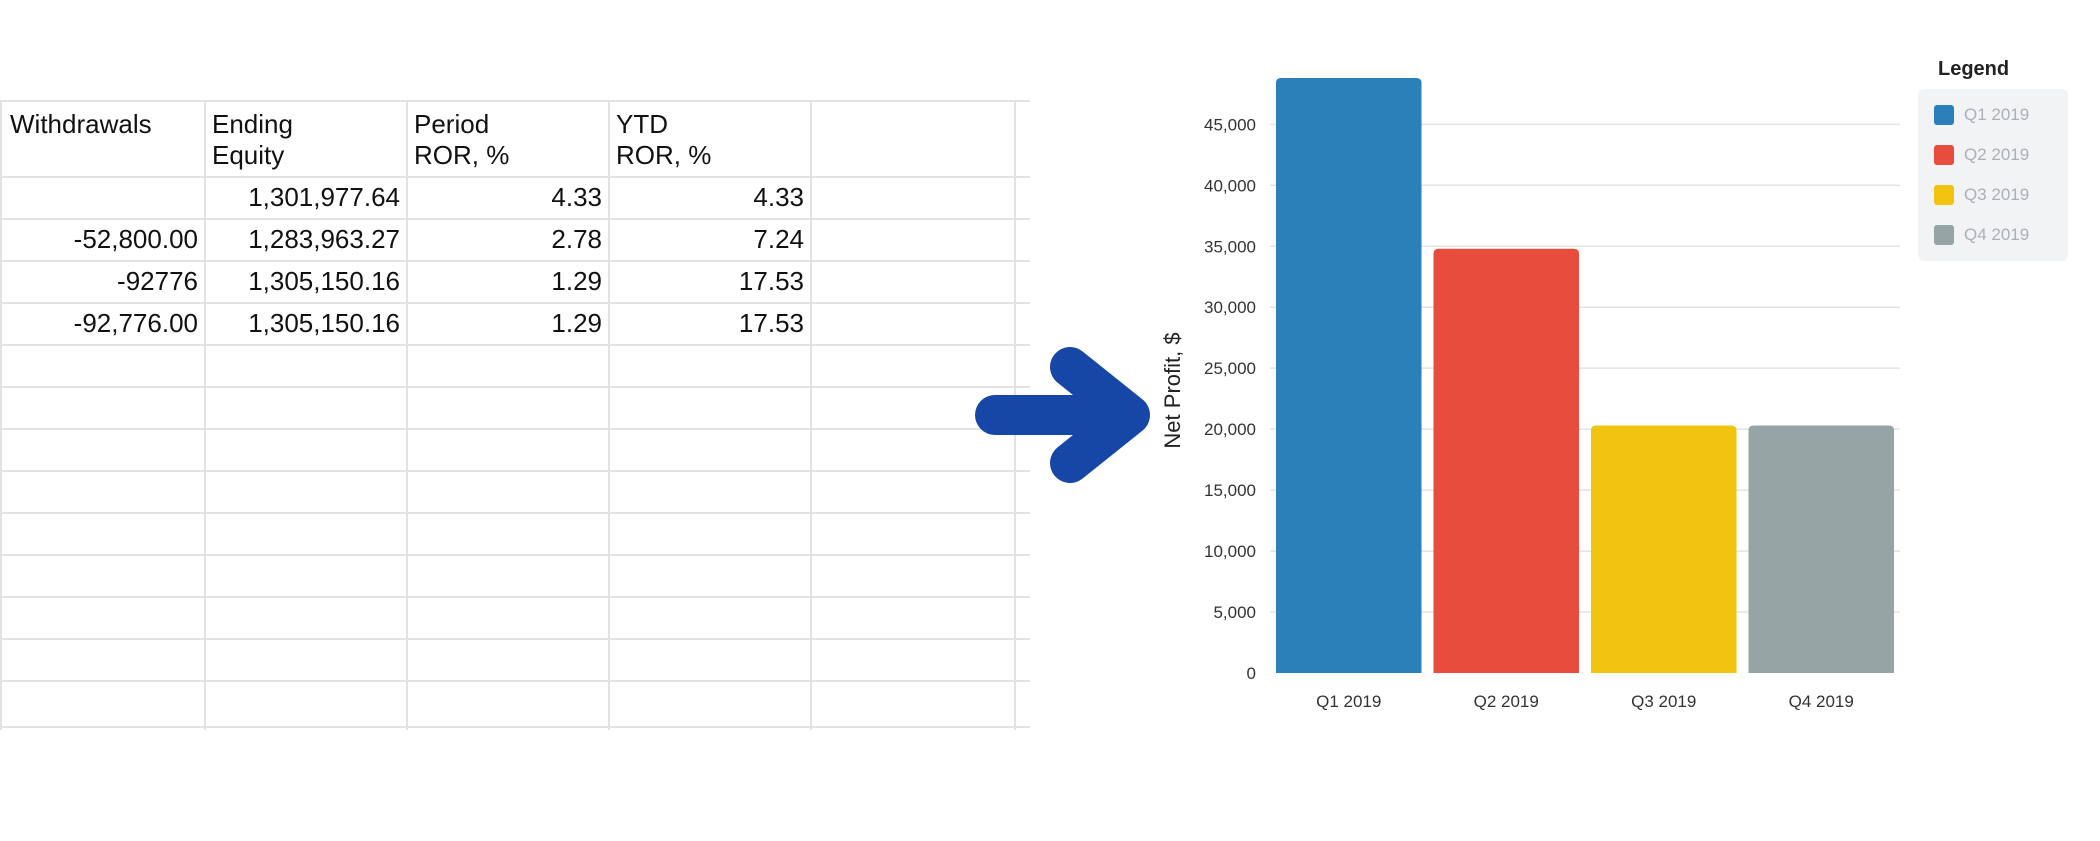  I want to click on y-axis-label: Net Profit, $, so click(1172, 390).